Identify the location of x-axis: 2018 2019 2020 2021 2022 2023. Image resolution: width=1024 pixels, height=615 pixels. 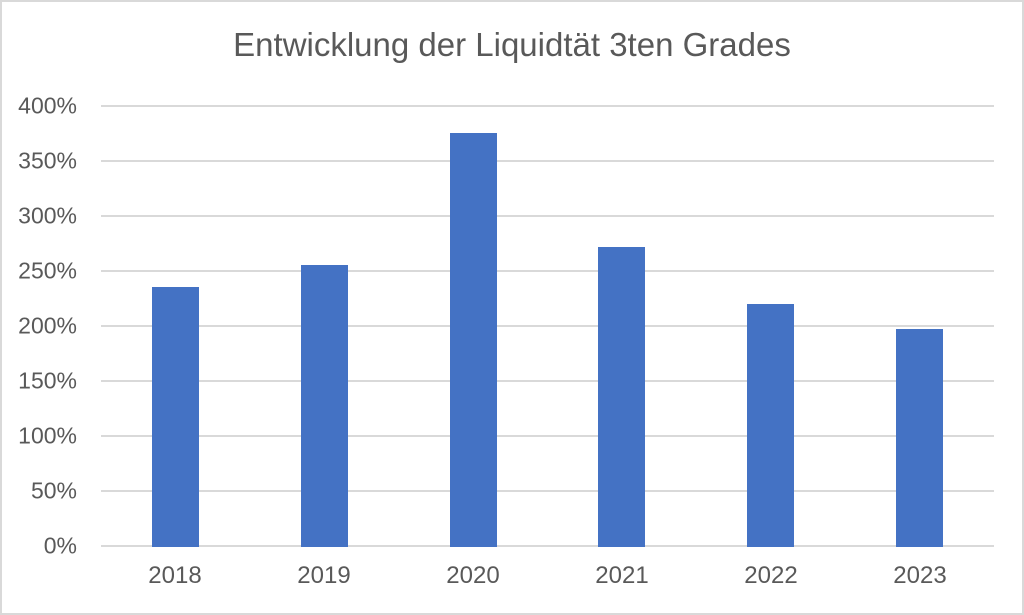
(547, 574).